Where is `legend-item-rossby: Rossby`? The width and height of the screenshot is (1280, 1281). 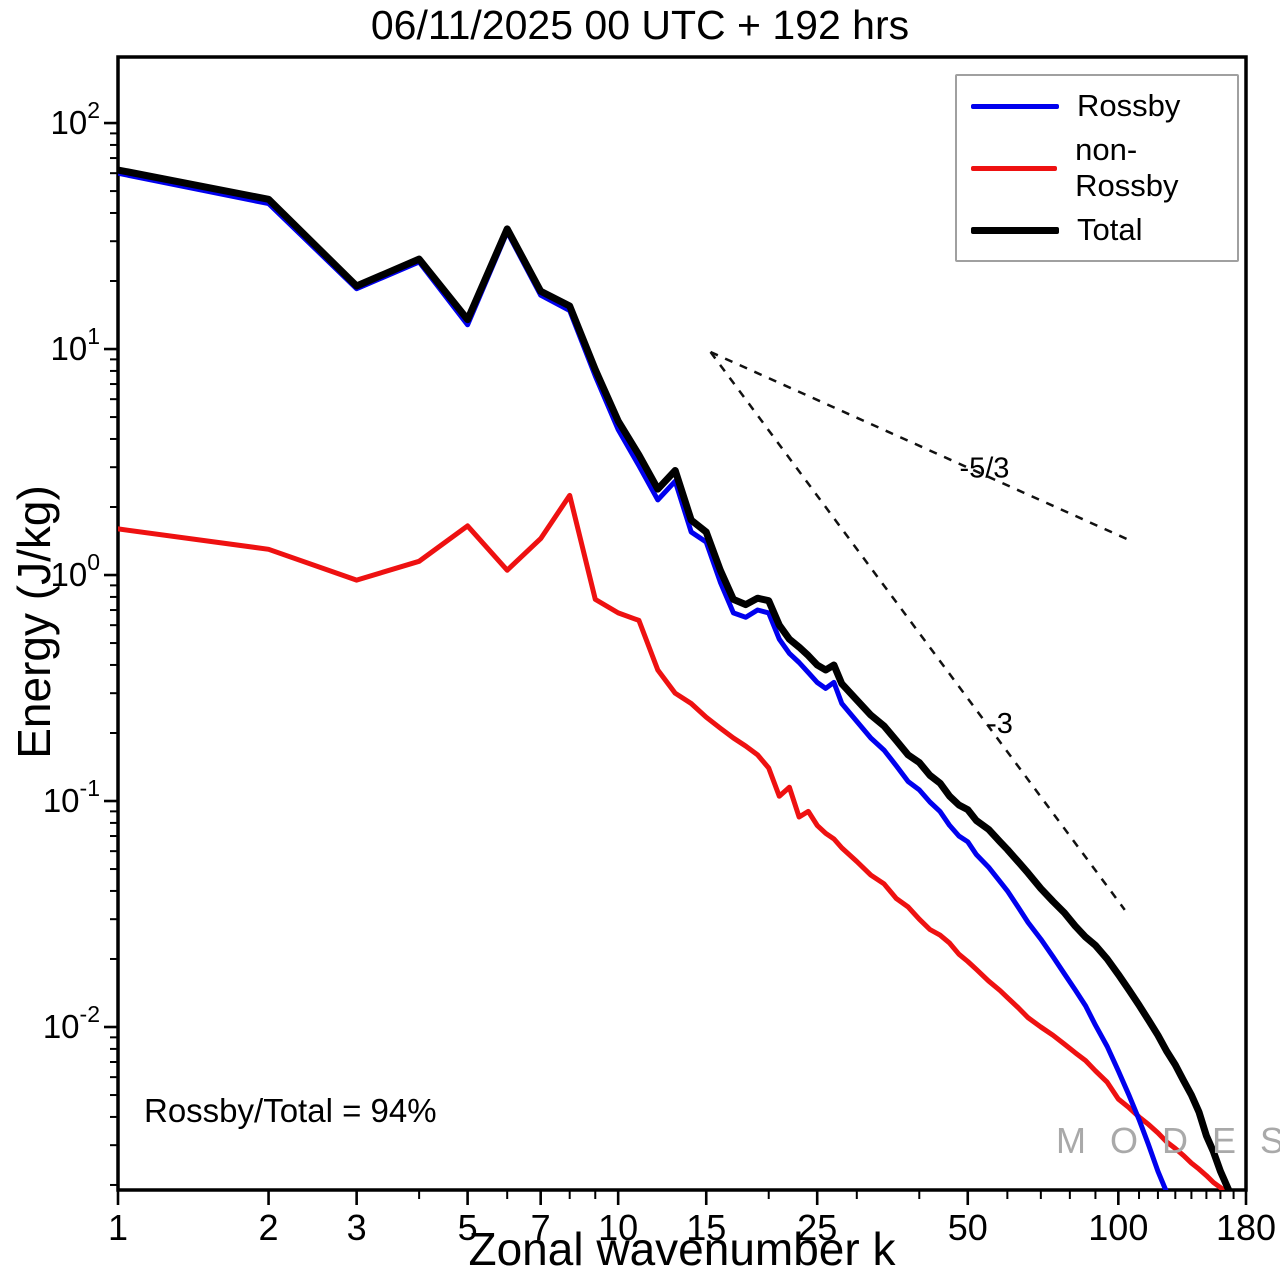 legend-item-rossby: Rossby is located at coordinates (1097, 106).